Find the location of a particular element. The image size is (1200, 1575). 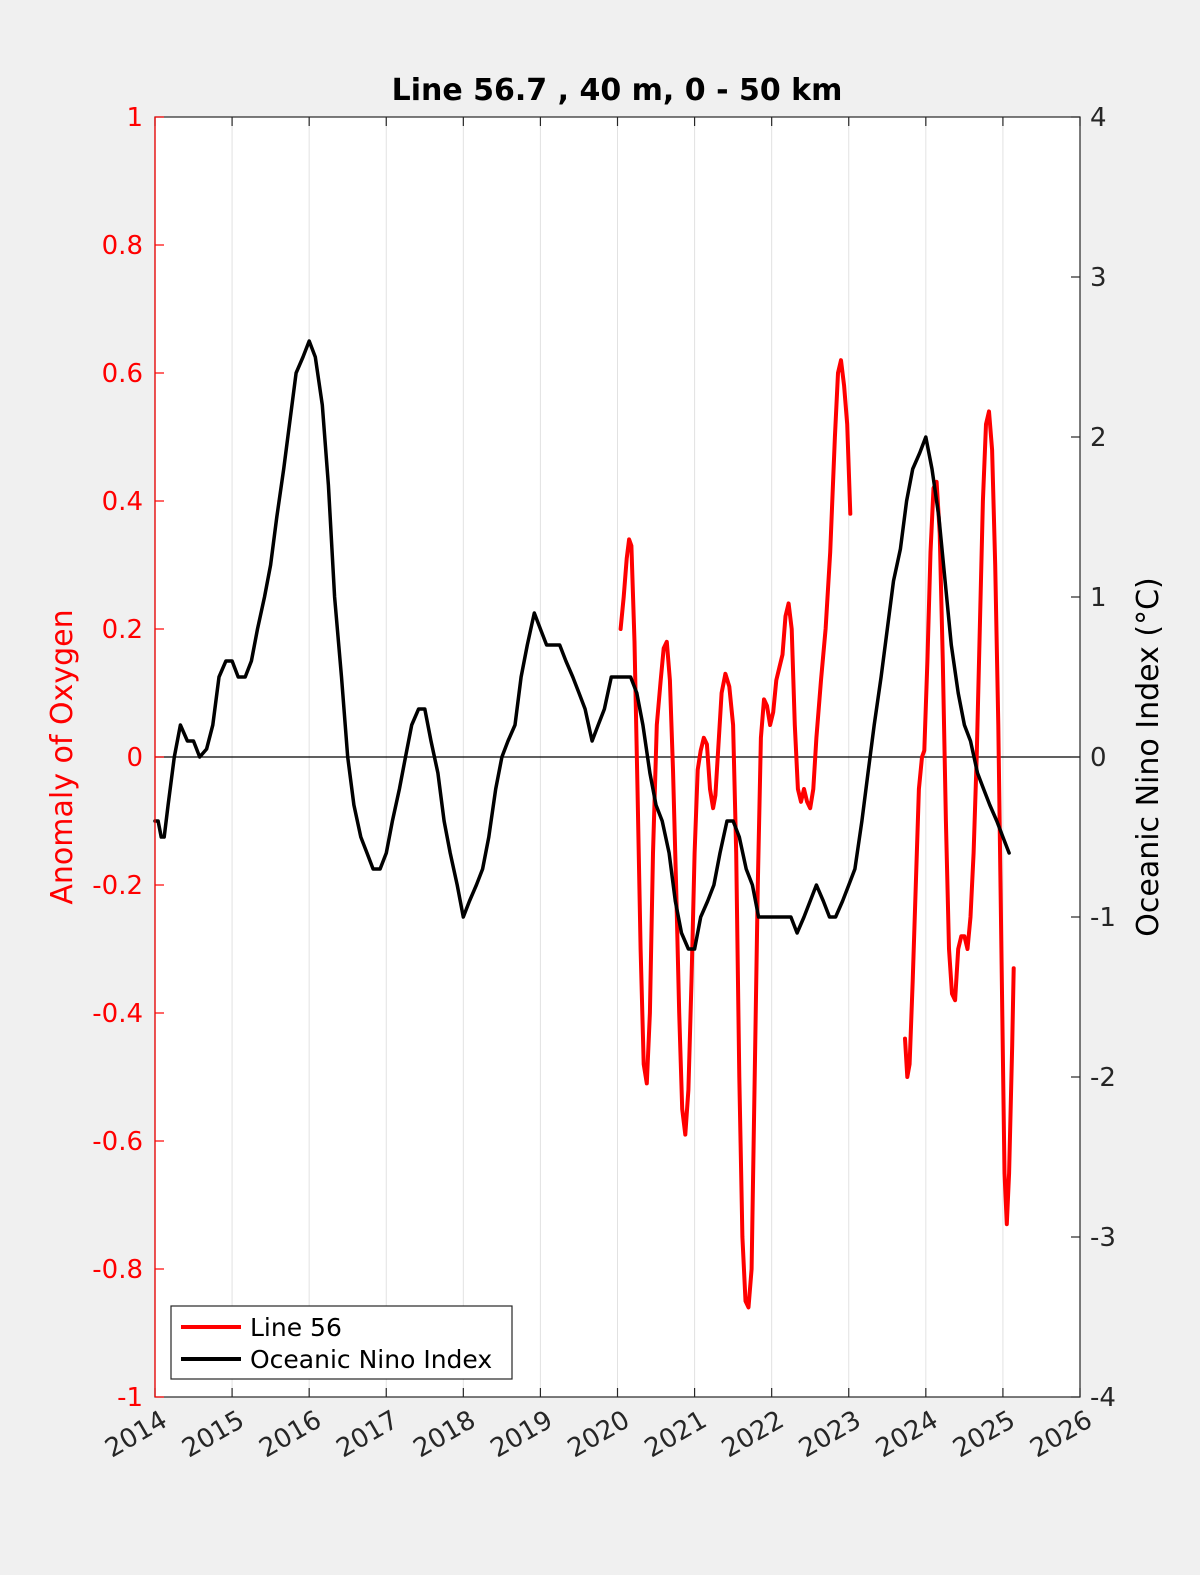

x-tick-label: 2018 is located at coordinates (445, 1434).